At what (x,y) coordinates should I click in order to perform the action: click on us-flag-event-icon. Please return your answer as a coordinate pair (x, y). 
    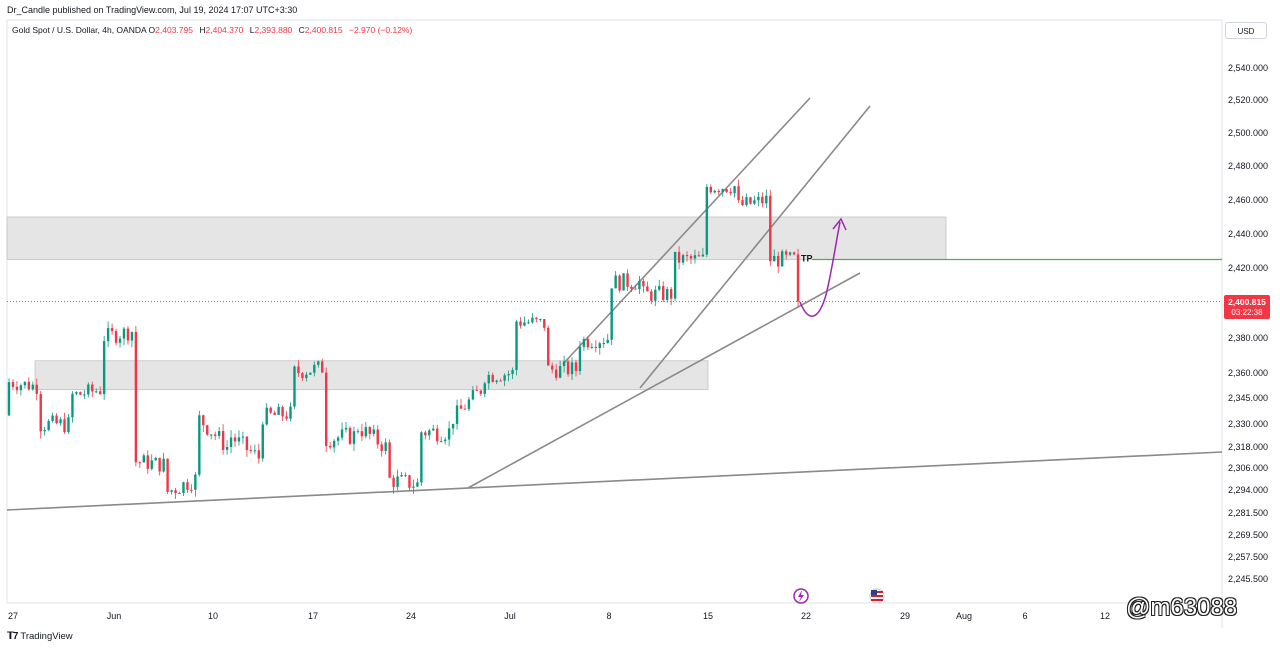
    Looking at the image, I should click on (877, 596).